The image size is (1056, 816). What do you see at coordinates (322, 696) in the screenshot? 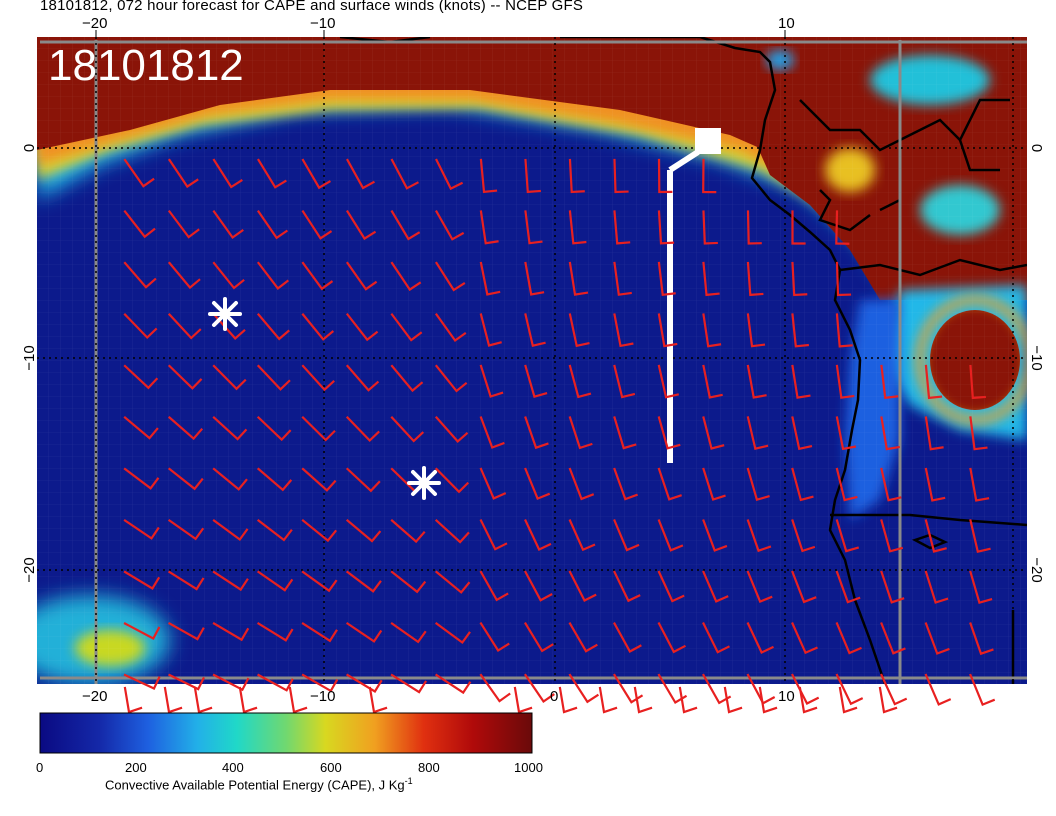
I see `bottom-tick-2: −10` at bounding box center [322, 696].